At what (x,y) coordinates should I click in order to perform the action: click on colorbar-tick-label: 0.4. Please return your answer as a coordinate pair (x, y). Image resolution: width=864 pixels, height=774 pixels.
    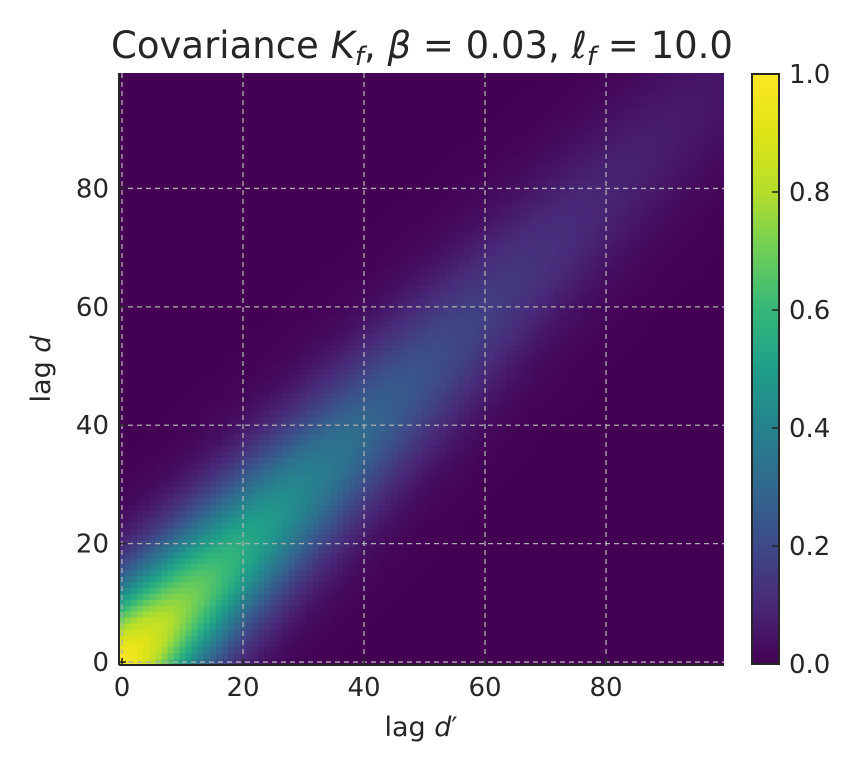
    Looking at the image, I should click on (809, 429).